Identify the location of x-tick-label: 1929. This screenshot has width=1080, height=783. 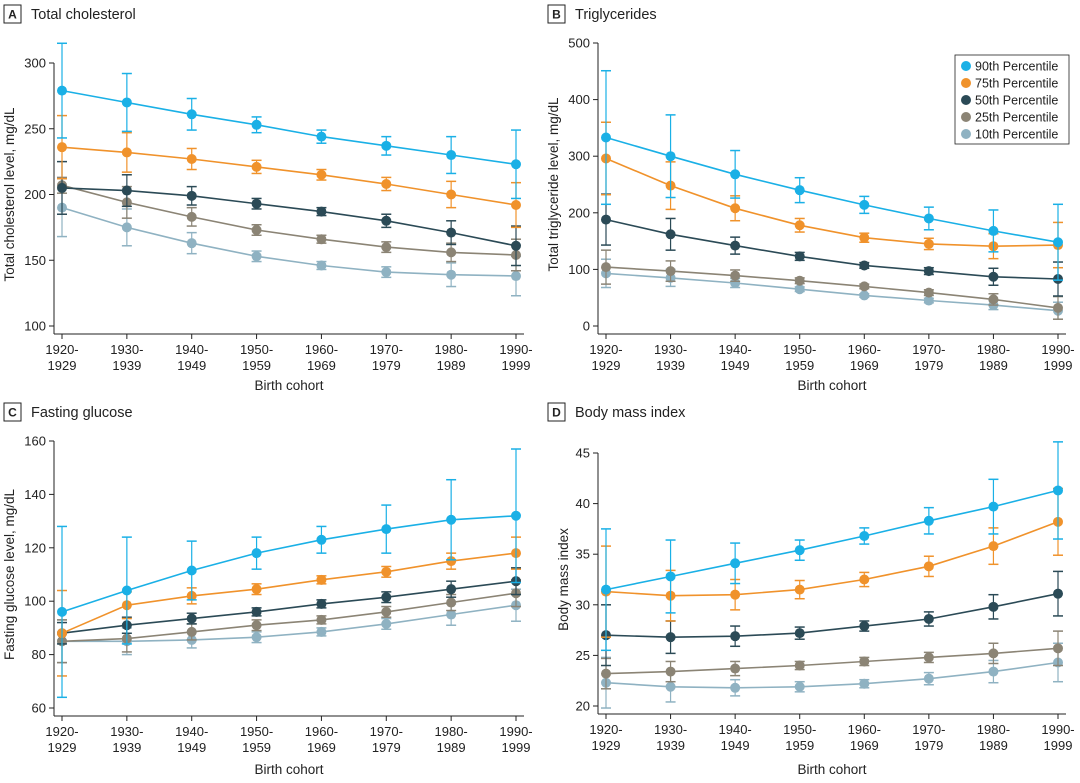
(606, 365).